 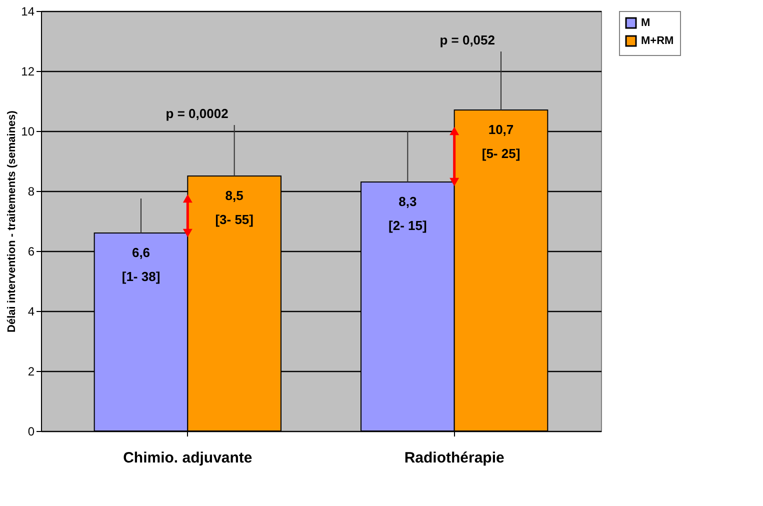 What do you see at coordinates (28, 71) in the screenshot?
I see `y-tick-label: 12` at bounding box center [28, 71].